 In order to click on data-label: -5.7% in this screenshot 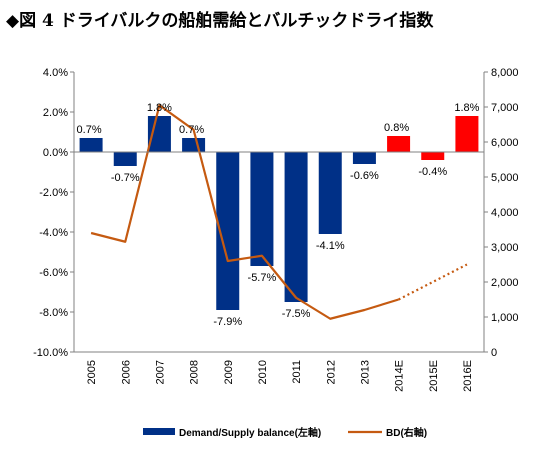, I will do `click(262, 278)`.